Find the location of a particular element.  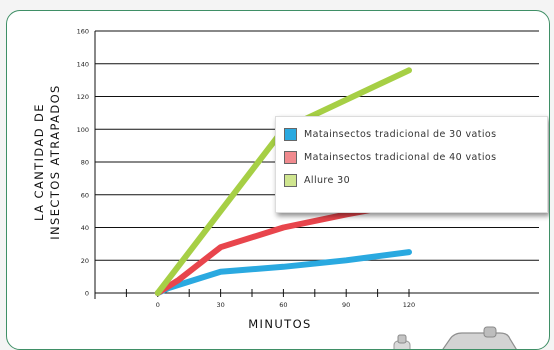

legend-item: Matainsectos tradicional de 40 vatios is located at coordinates (411, 157).